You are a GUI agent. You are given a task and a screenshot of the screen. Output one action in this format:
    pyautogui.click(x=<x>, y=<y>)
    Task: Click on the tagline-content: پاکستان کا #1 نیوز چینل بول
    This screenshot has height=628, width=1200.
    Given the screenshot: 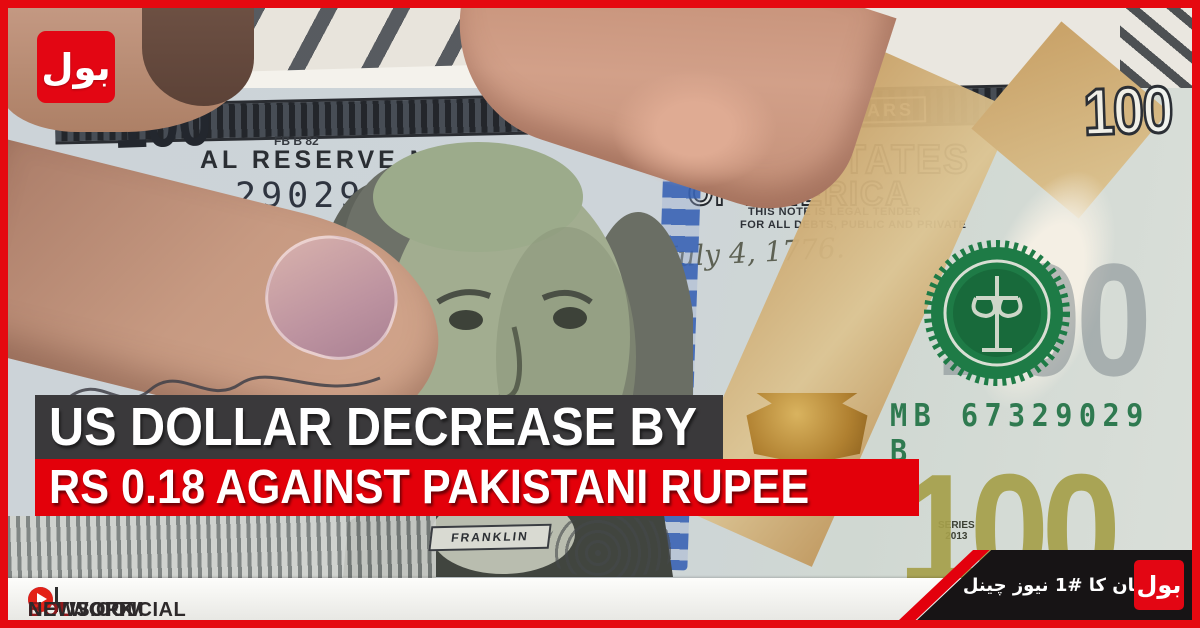 What is the action you would take?
    pyautogui.click(x=1072, y=585)
    